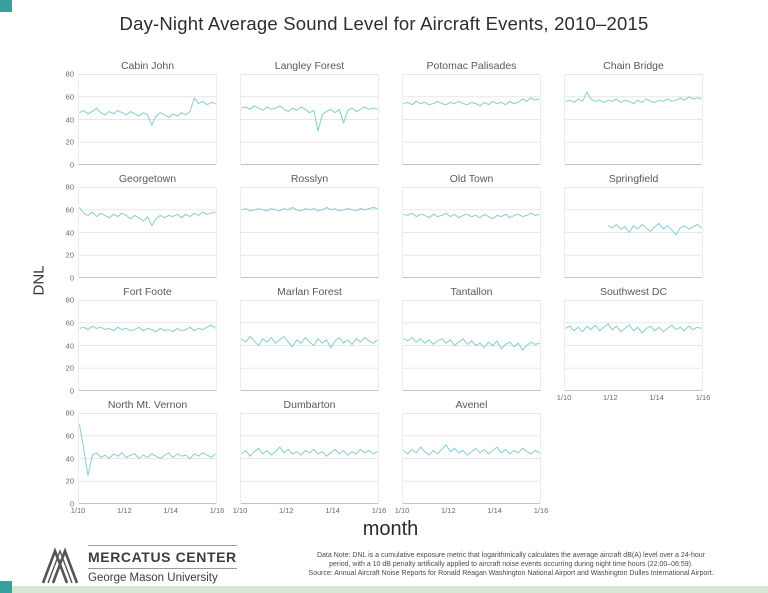 The width and height of the screenshot is (768, 593). I want to click on accent-square-bottom-left, so click(6, 587).